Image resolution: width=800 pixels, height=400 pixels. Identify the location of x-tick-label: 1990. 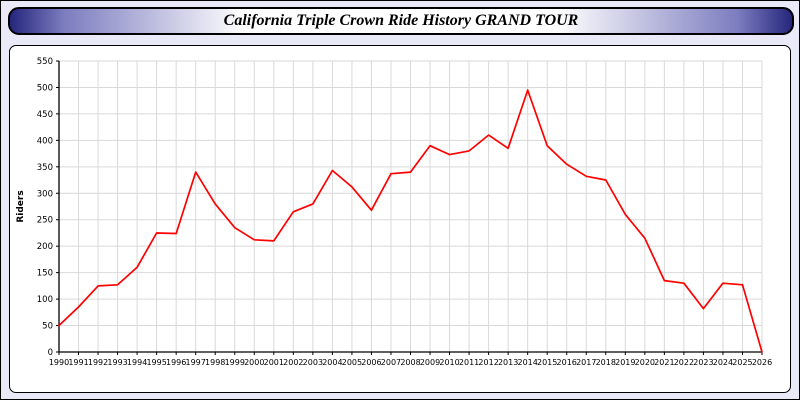
(59, 362).